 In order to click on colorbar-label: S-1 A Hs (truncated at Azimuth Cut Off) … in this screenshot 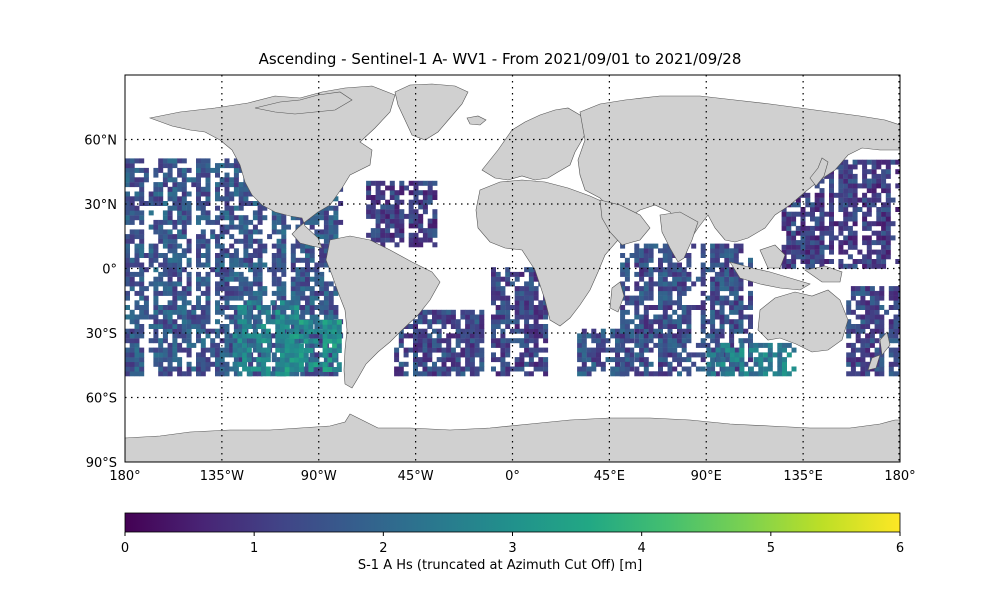, I will do `click(500, 565)`.